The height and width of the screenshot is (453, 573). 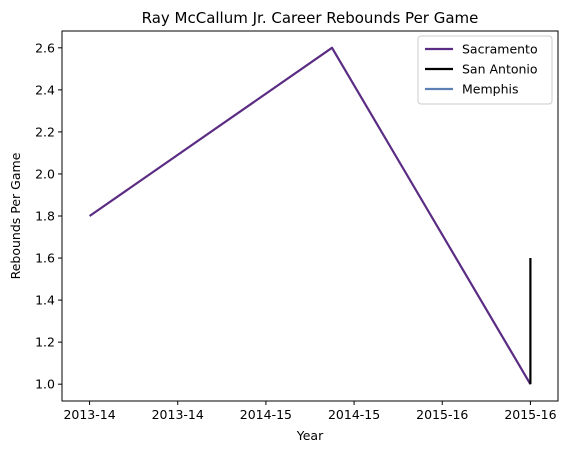 What do you see at coordinates (490, 89) in the screenshot?
I see `legend-entry: Memphis` at bounding box center [490, 89].